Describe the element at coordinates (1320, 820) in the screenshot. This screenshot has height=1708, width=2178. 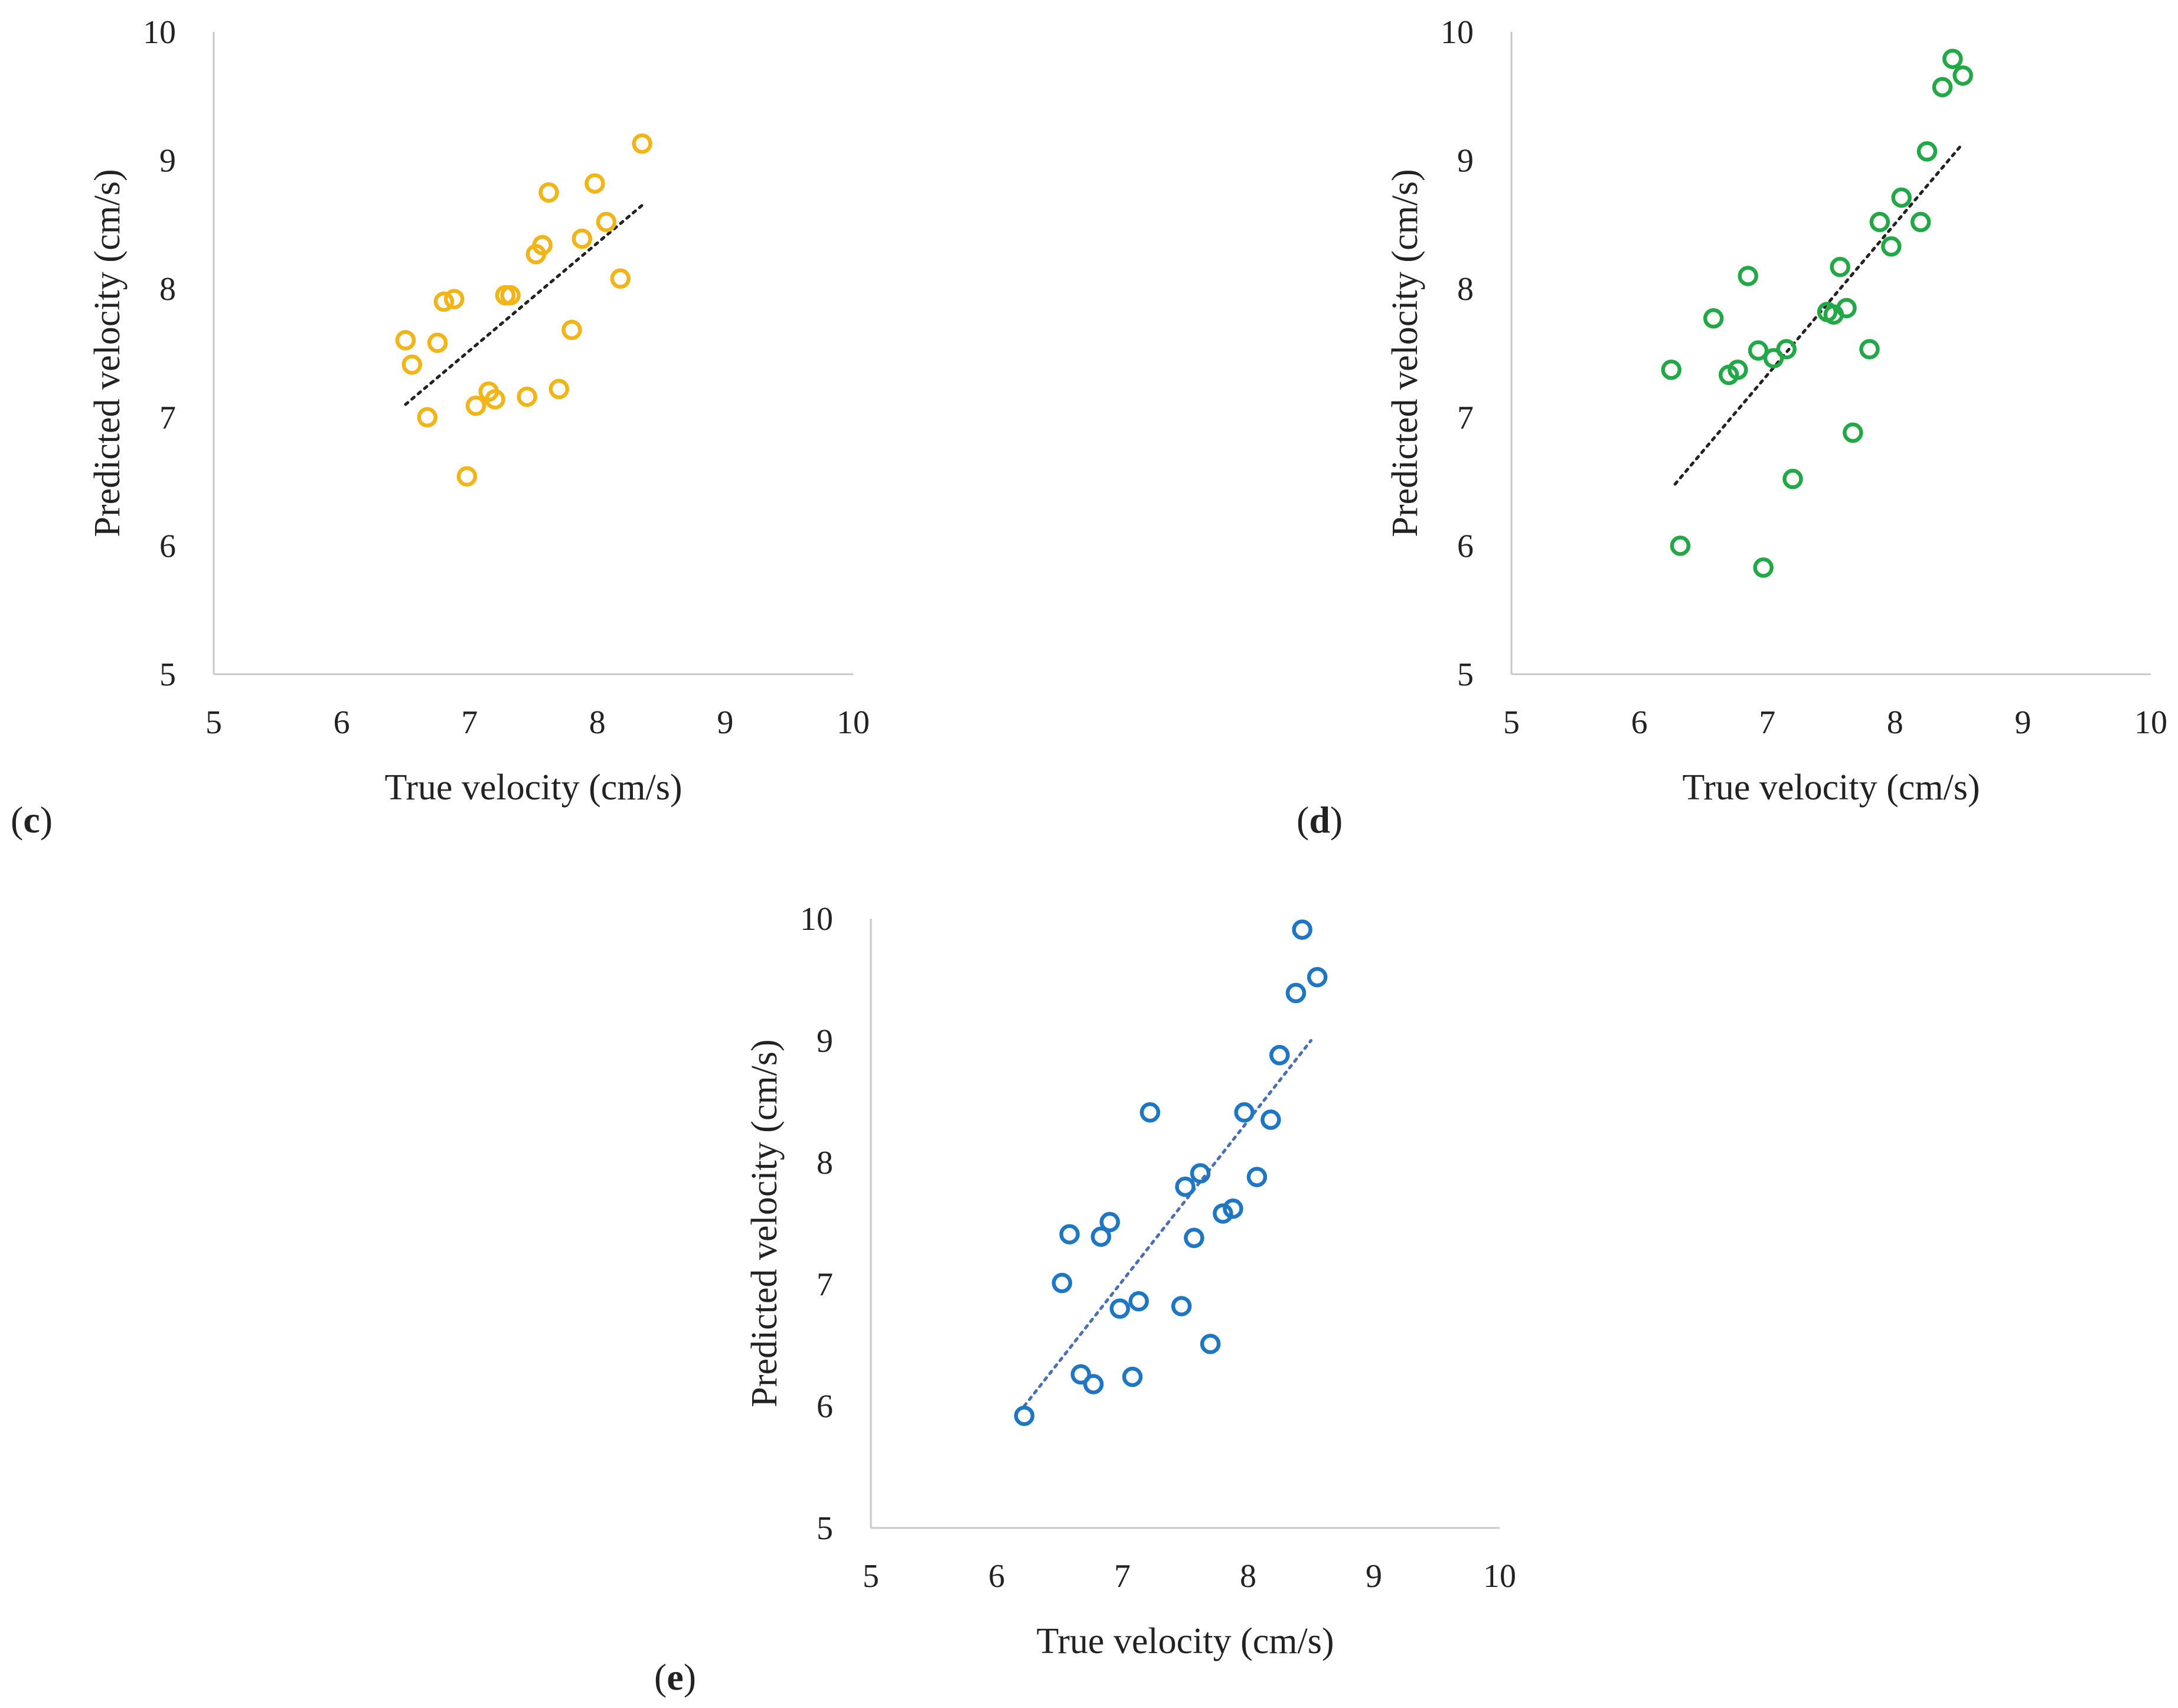
I see `panel-label: (d)` at that location.